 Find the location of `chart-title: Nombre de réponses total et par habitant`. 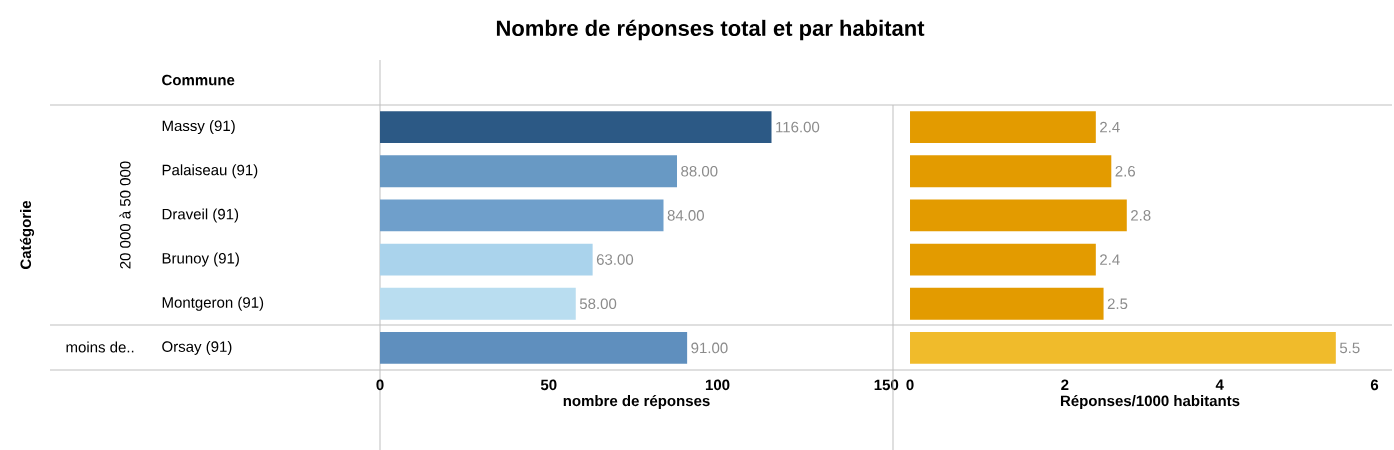

chart-title: Nombre de réponses total et par habitant is located at coordinates (710, 30).